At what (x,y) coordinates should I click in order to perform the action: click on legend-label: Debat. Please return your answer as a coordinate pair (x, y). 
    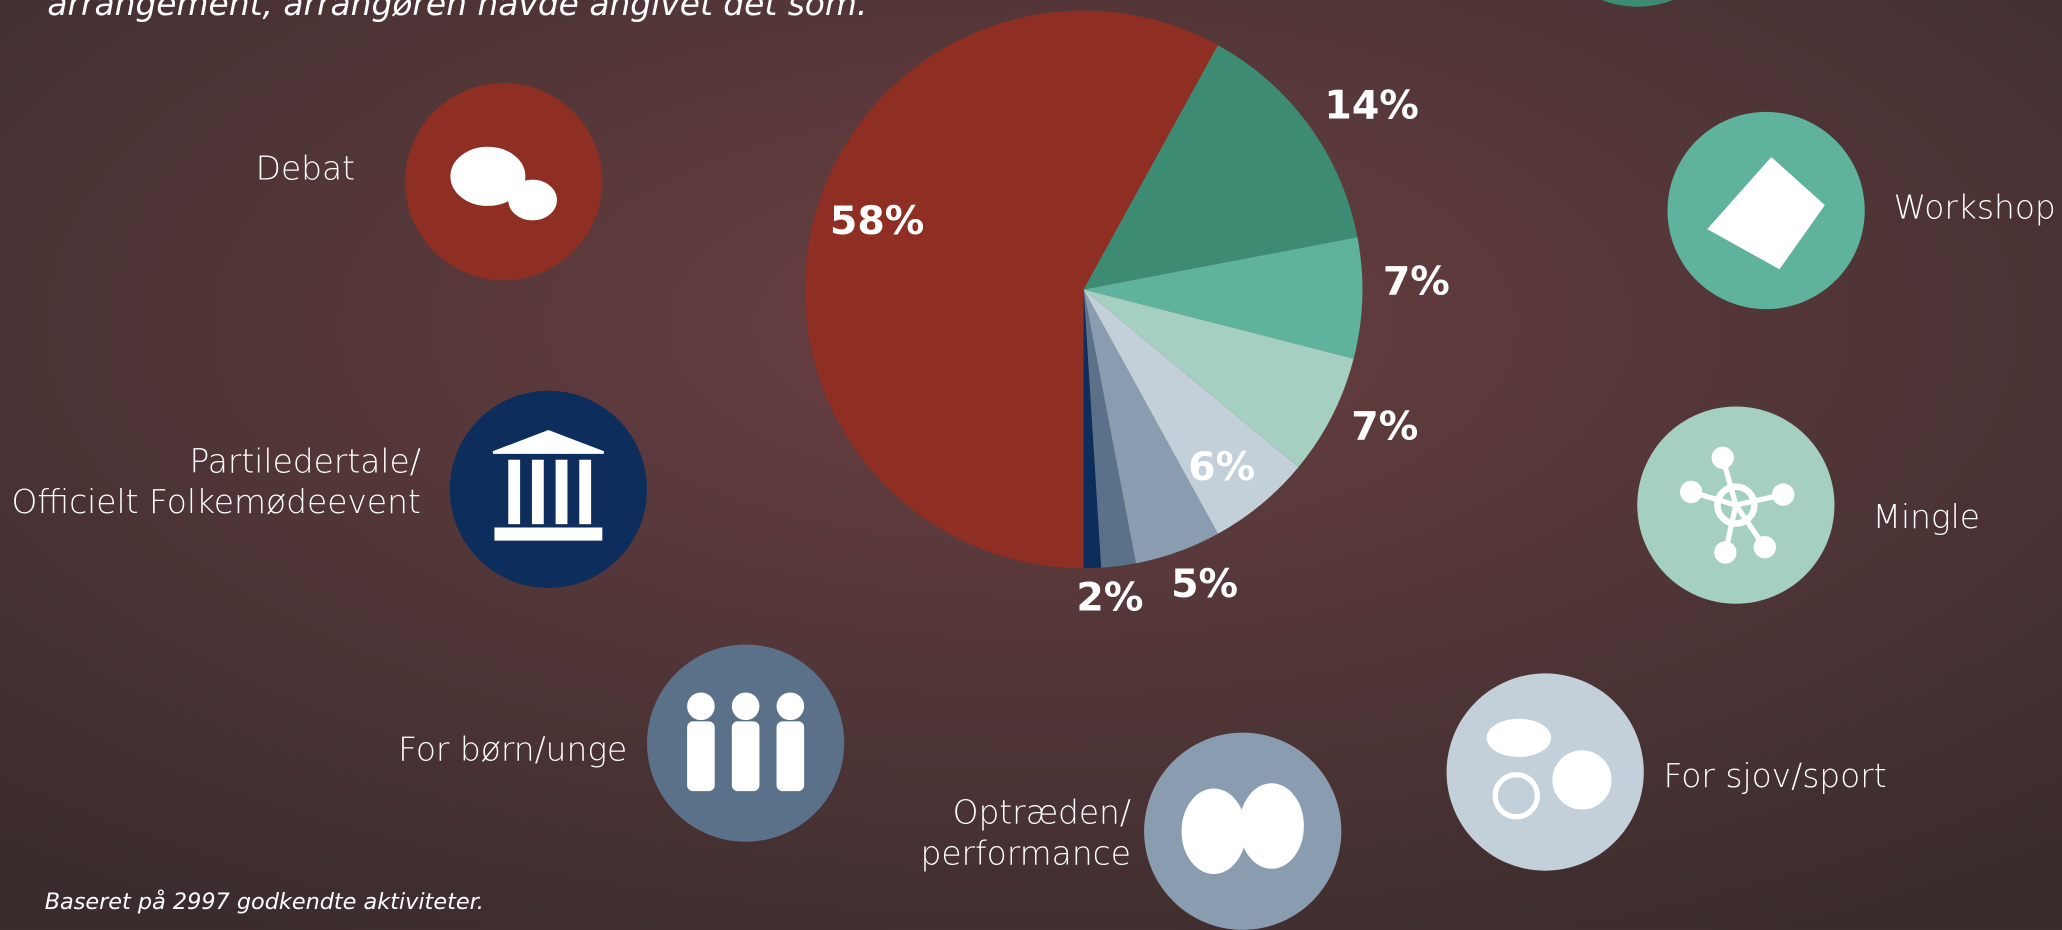
    Looking at the image, I should click on (305, 167).